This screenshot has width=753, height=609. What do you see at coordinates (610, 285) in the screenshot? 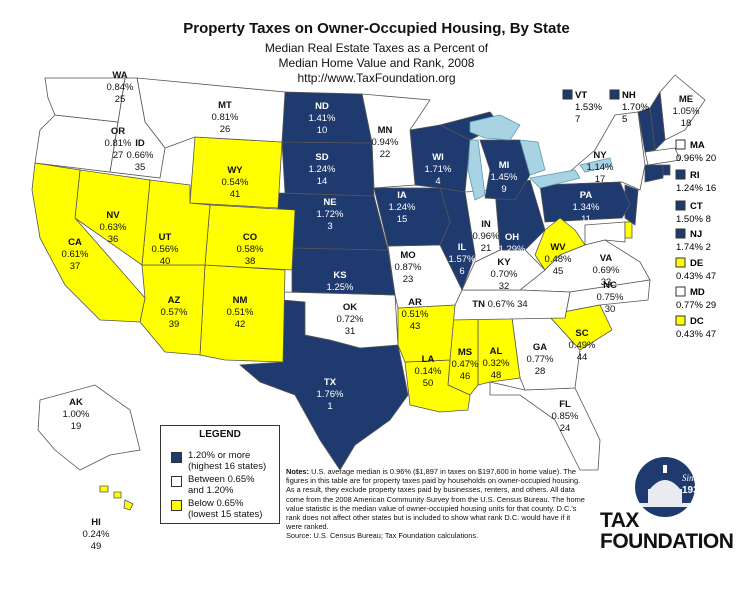
I see `state-abbr: NC` at bounding box center [610, 285].